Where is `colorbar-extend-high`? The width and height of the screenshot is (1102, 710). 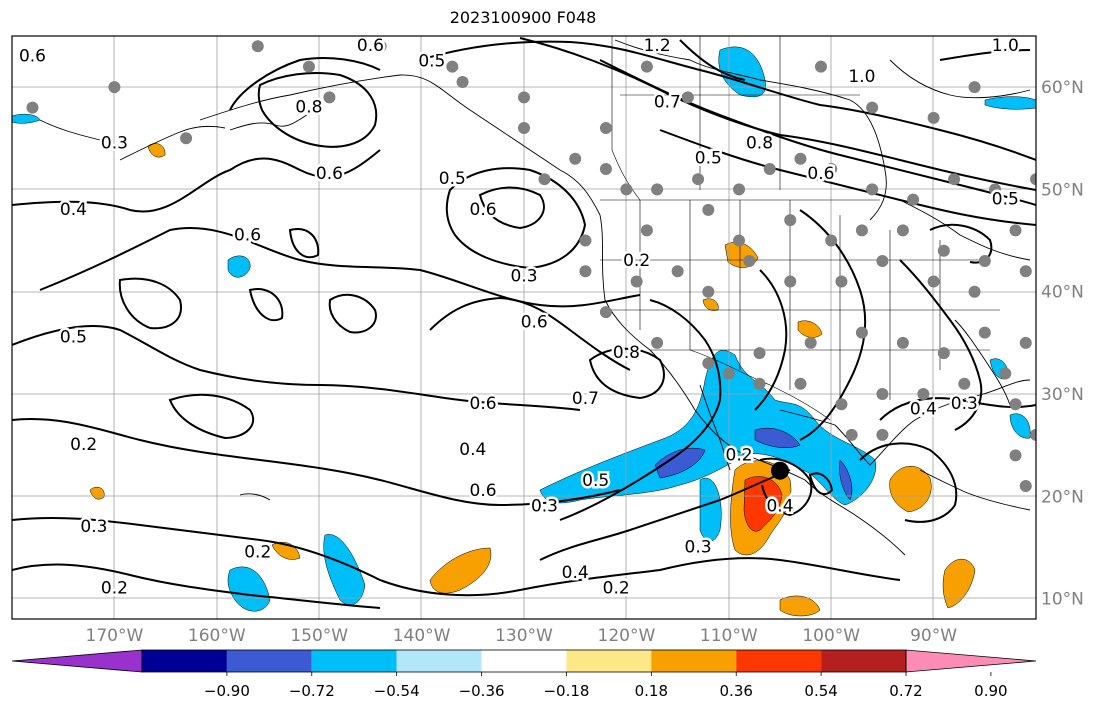
colorbar-extend-high is located at coordinates (971, 661).